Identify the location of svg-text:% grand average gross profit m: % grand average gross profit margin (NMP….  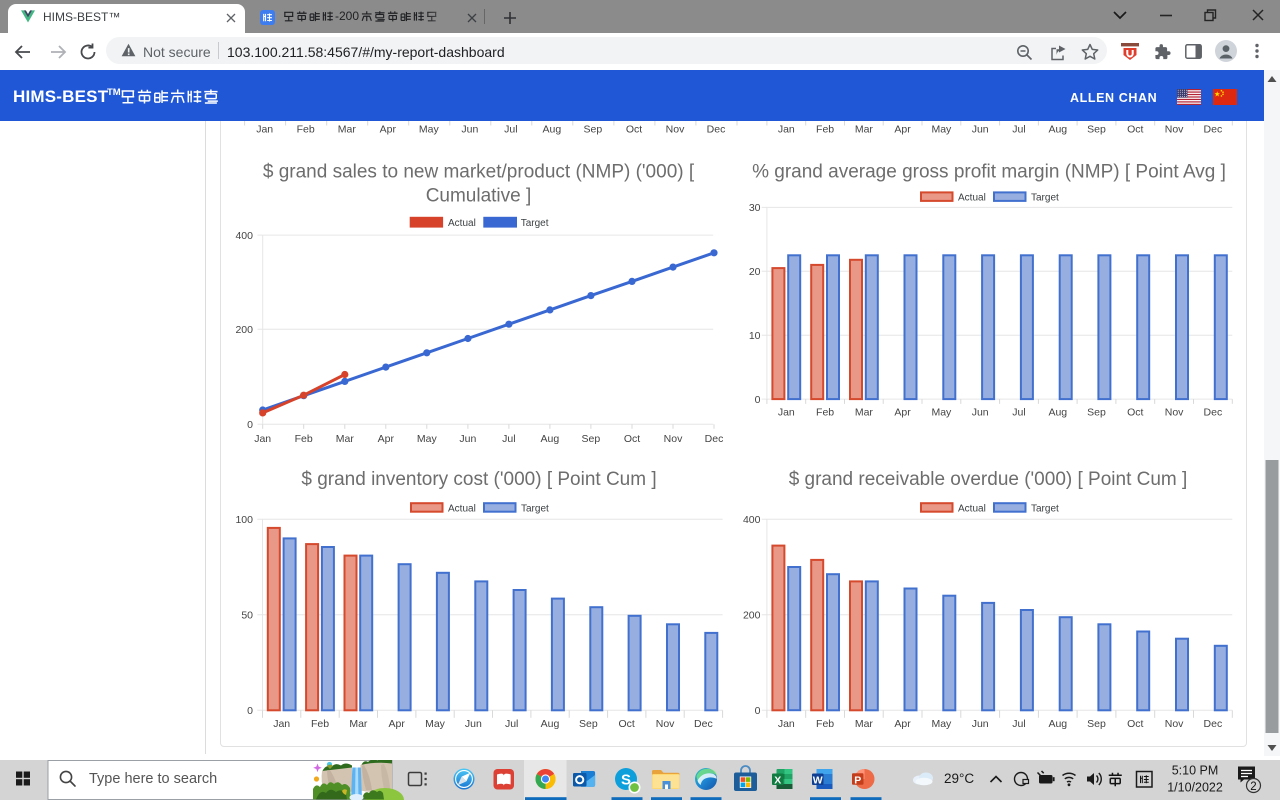
(989, 171).